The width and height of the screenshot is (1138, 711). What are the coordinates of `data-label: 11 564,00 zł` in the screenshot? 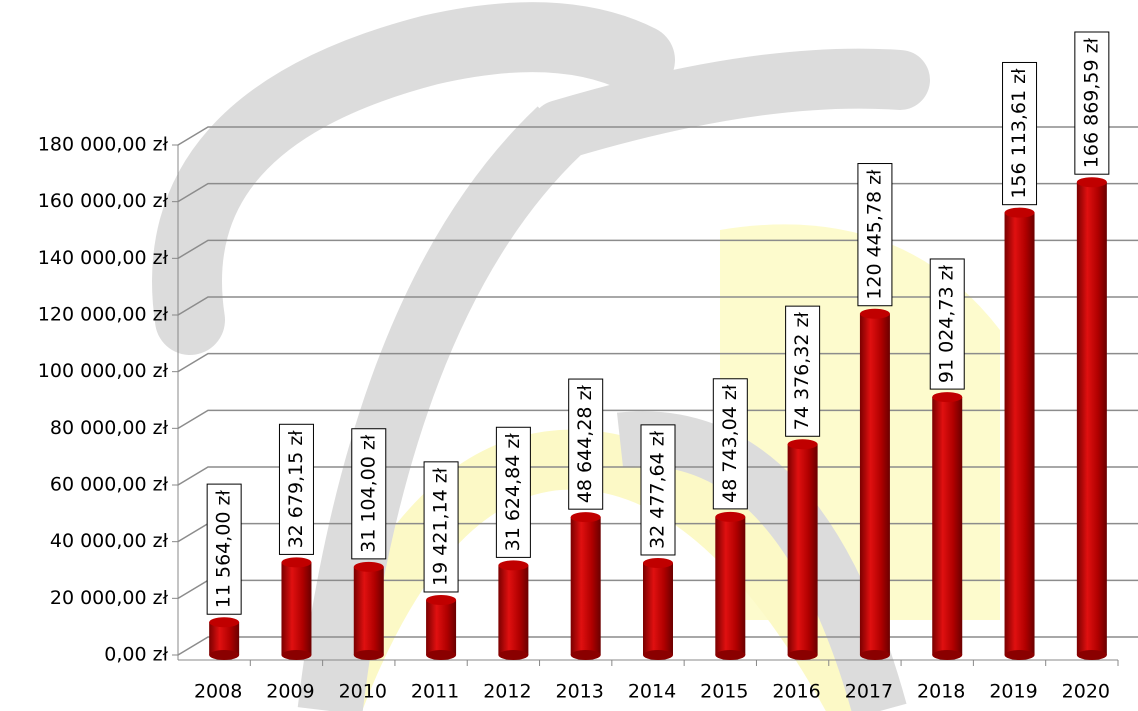 It's located at (224, 549).